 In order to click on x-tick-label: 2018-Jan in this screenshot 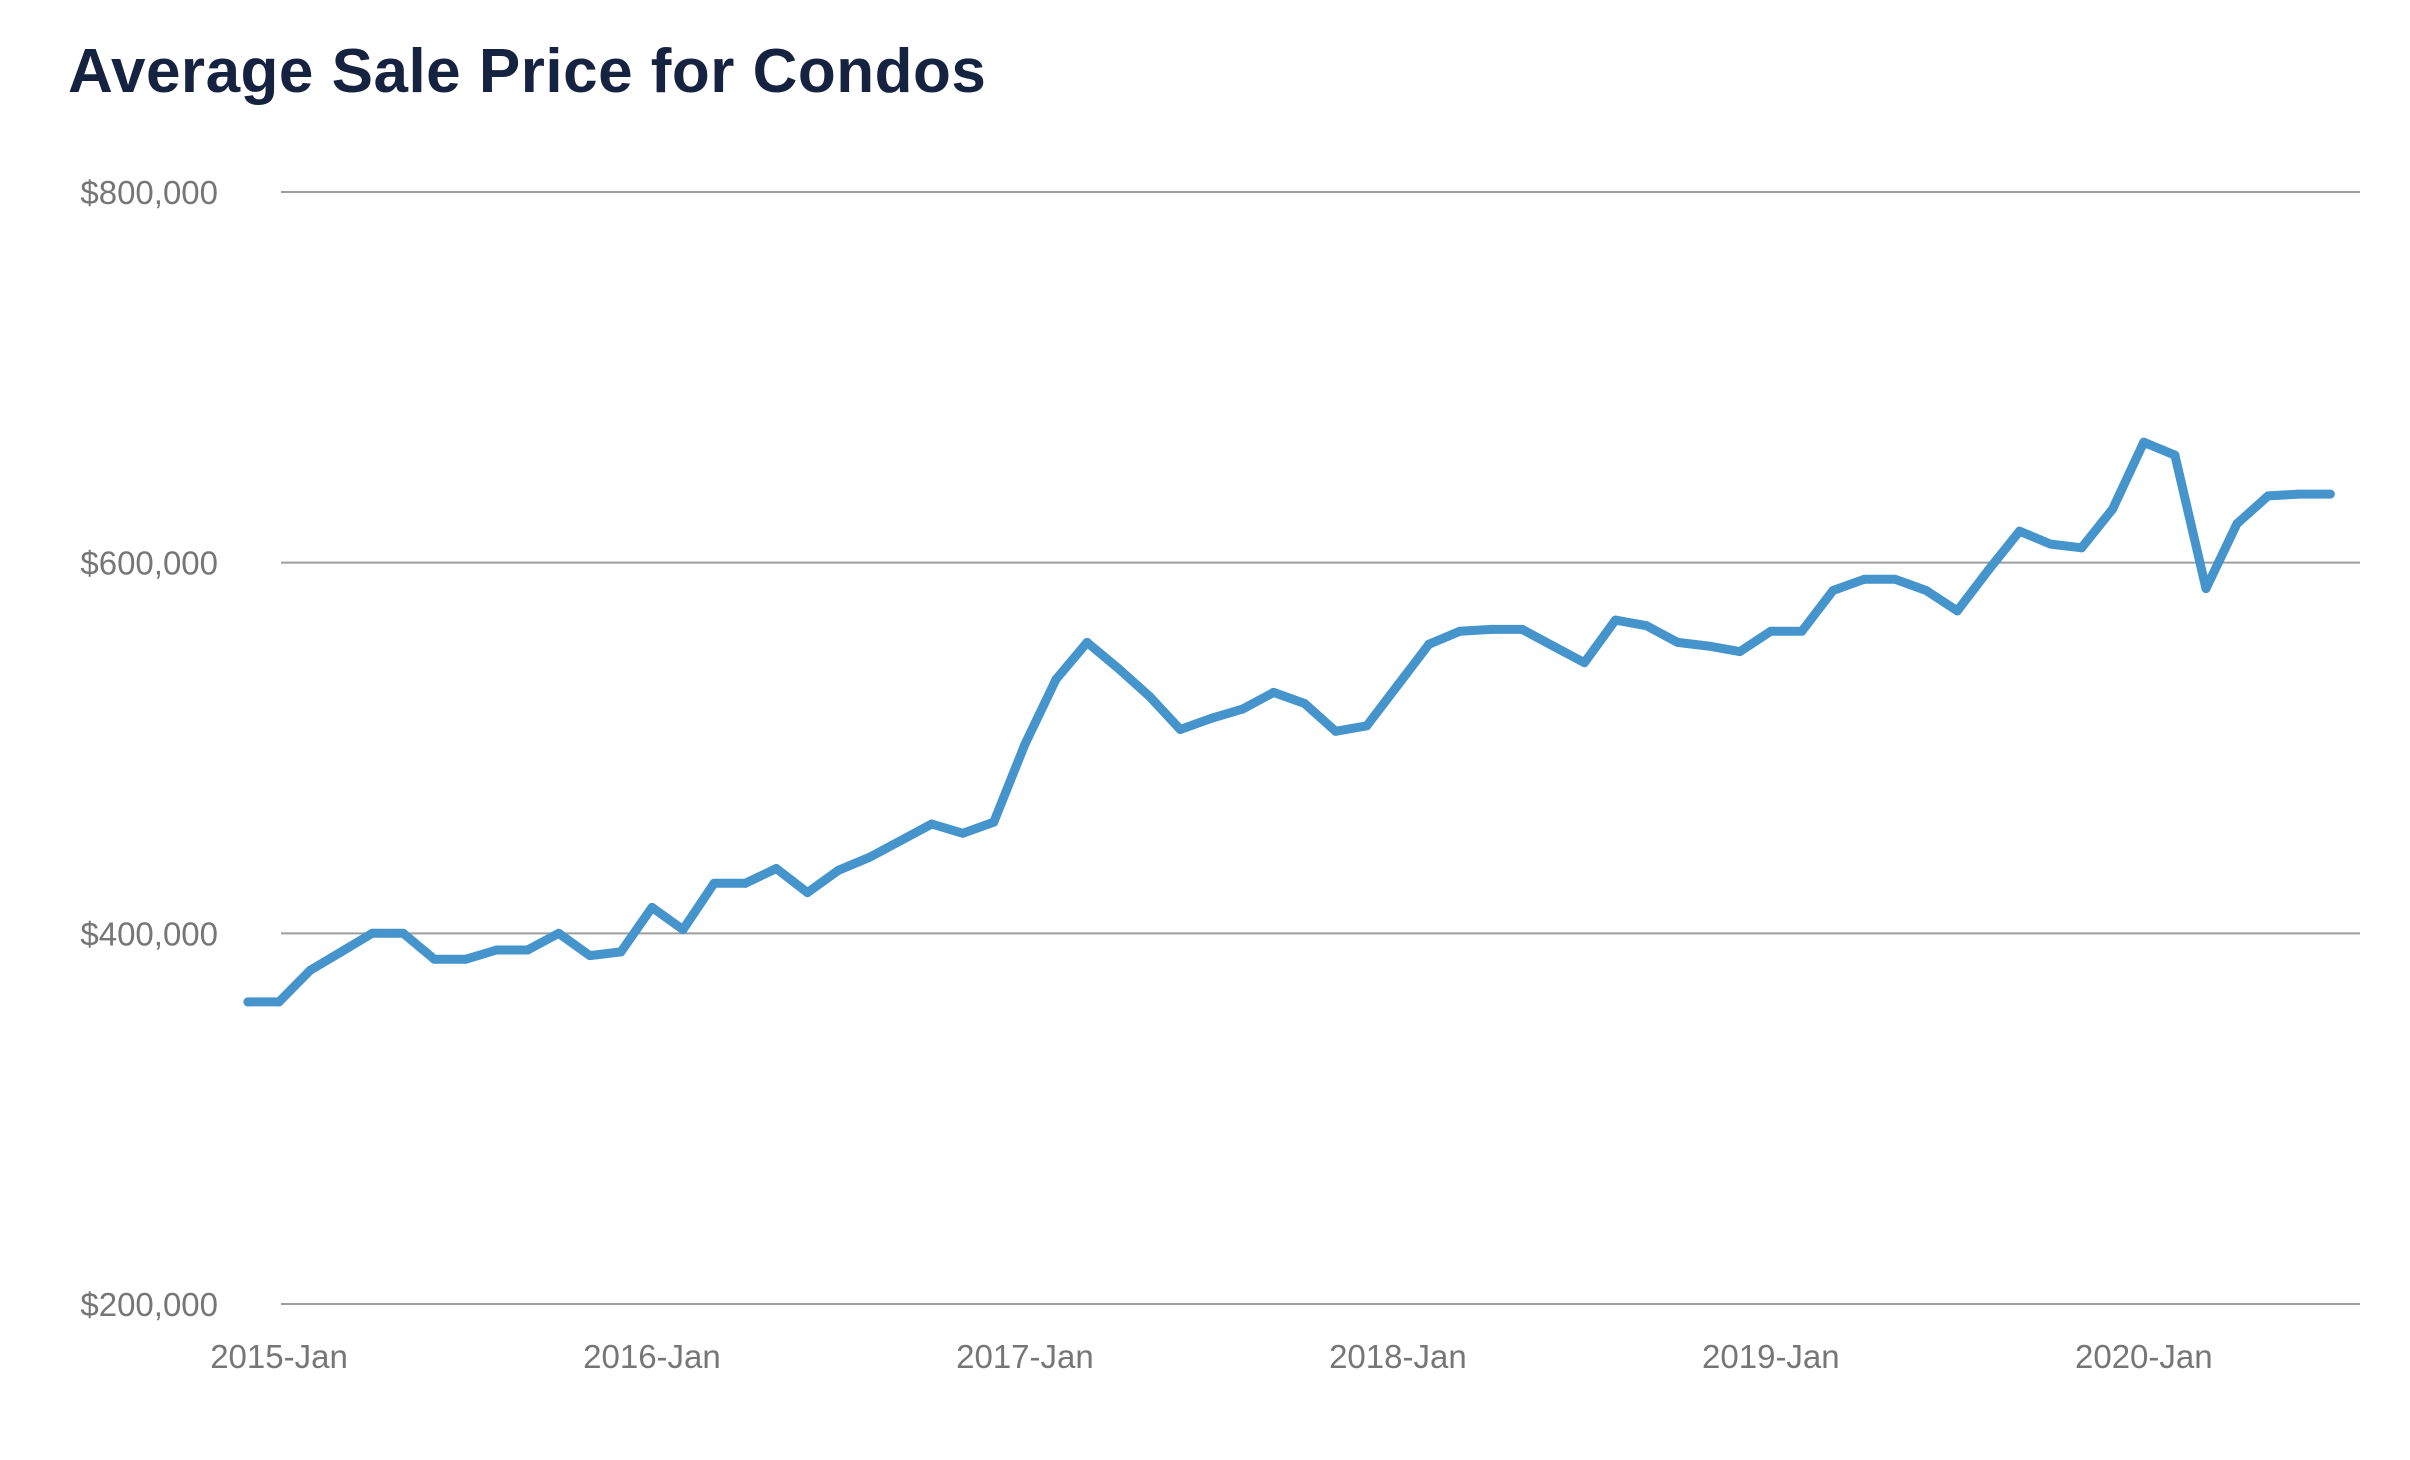, I will do `click(1398, 1356)`.